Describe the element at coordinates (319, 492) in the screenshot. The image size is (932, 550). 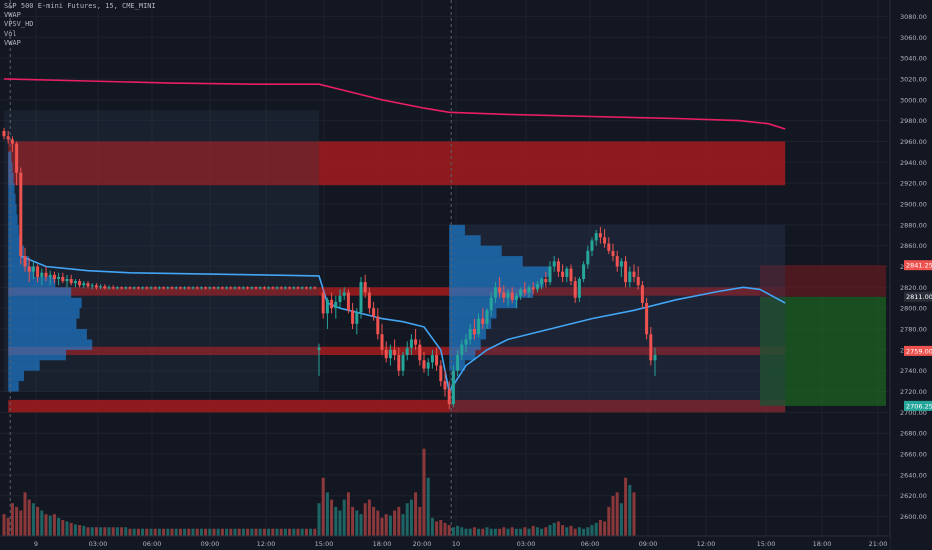
I see `volume-bars` at that location.